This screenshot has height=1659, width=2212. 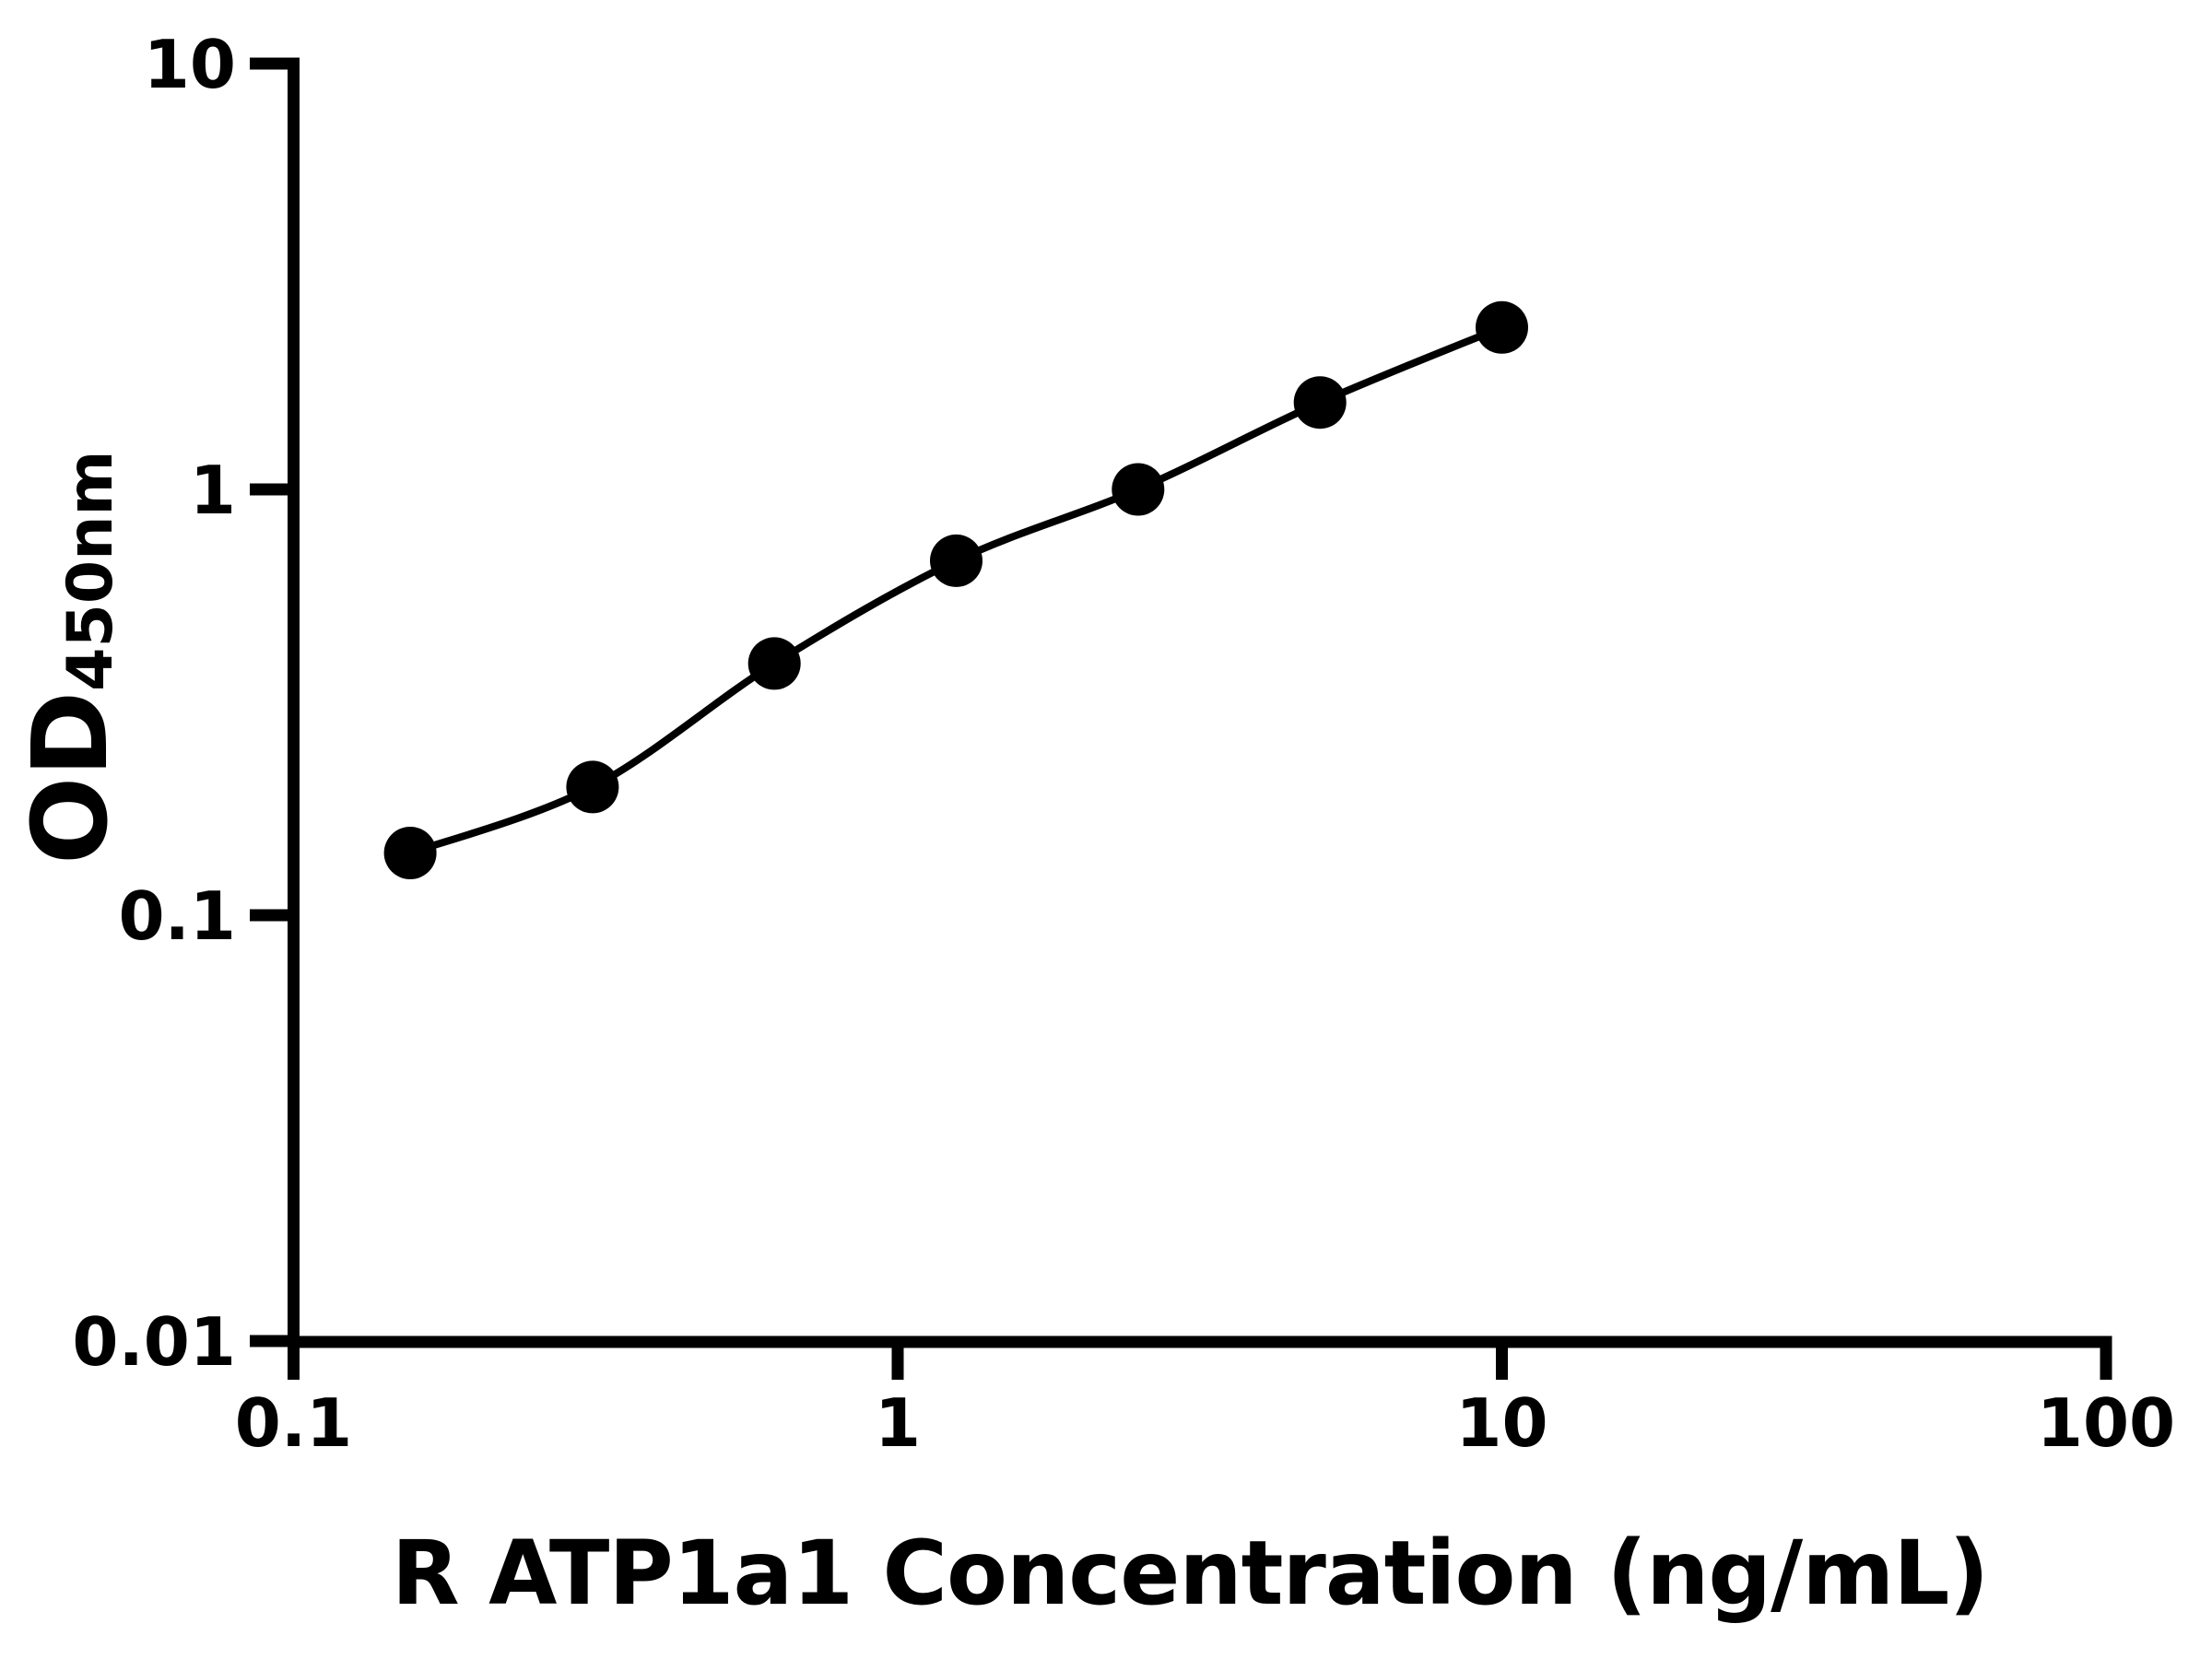 What do you see at coordinates (1501, 1423) in the screenshot?
I see `x-tick-label: 10` at bounding box center [1501, 1423].